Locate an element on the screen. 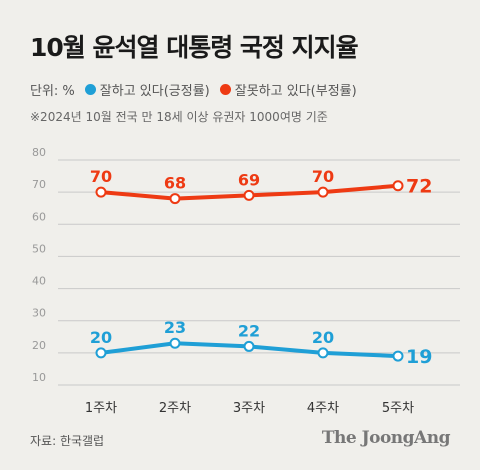 Image resolution: width=480 pixels, height=470 pixels. x-tick-label: 4주차 is located at coordinates (323, 408).